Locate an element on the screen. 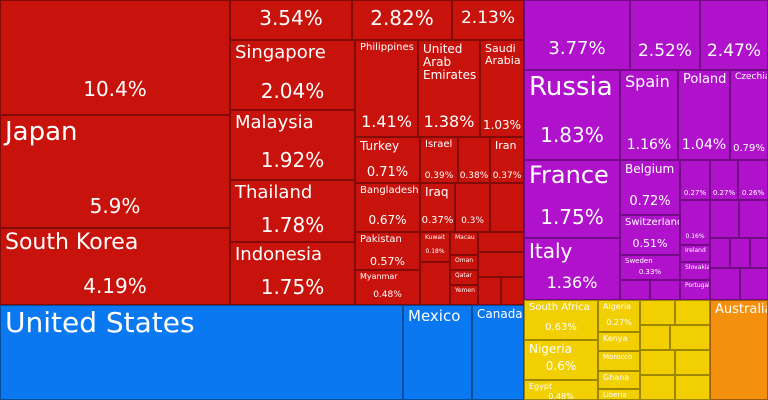 Image resolution: width=768 pixels, height=400 pixels. cell-value: 4.19% is located at coordinates (115, 286).